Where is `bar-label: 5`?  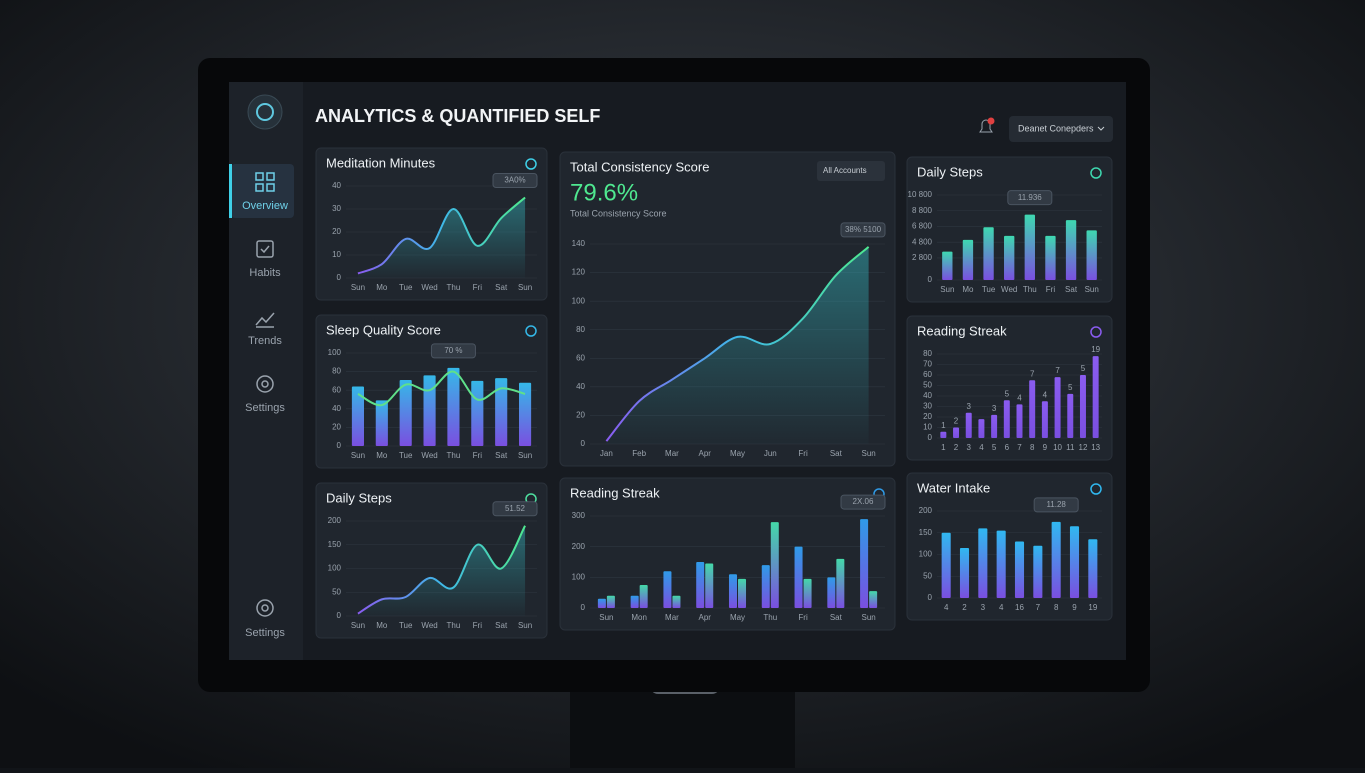
bar-label: 5 is located at coordinates (1007, 393).